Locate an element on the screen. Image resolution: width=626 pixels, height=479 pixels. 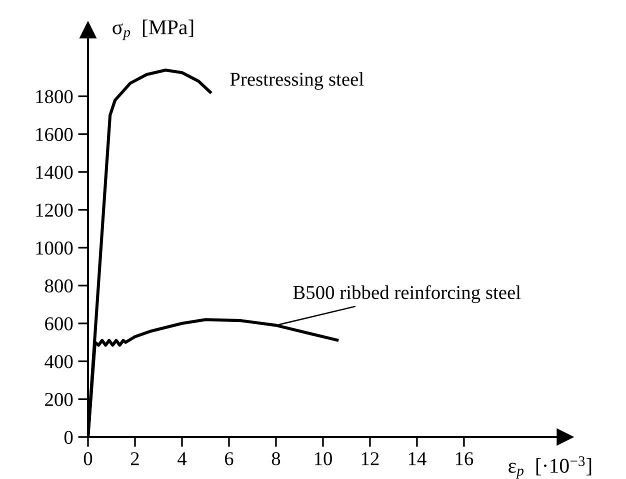
x-tick-label: 0 is located at coordinates (88, 459).